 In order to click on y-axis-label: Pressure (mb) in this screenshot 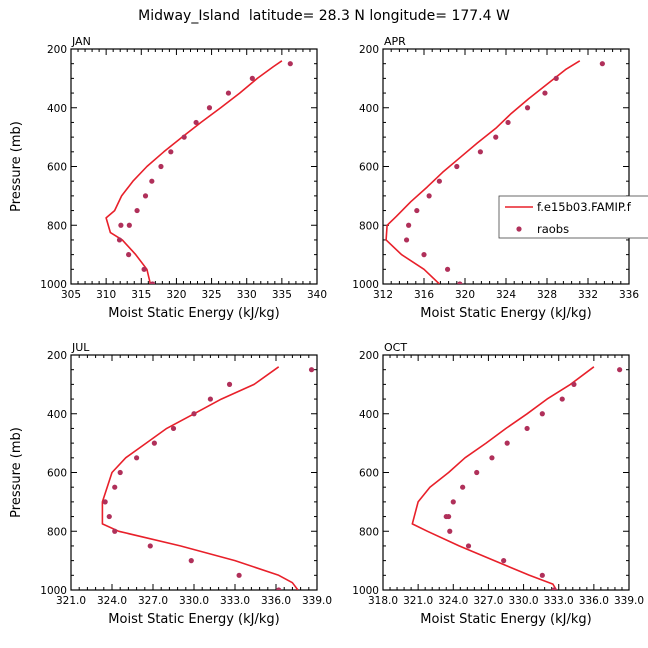, I will do `click(16, 472)`.